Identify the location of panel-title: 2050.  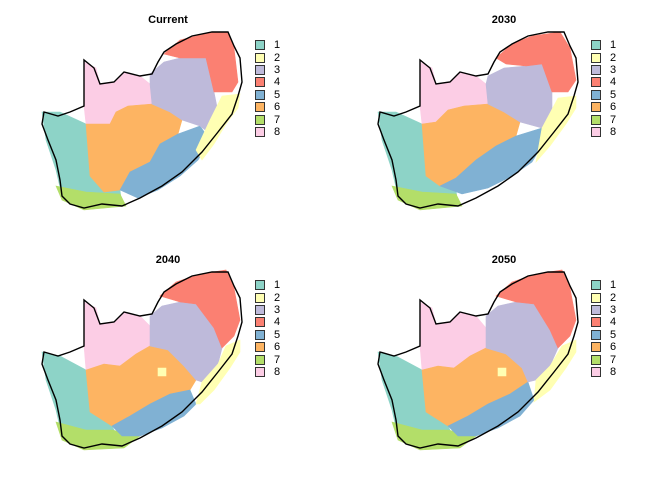
(504, 260).